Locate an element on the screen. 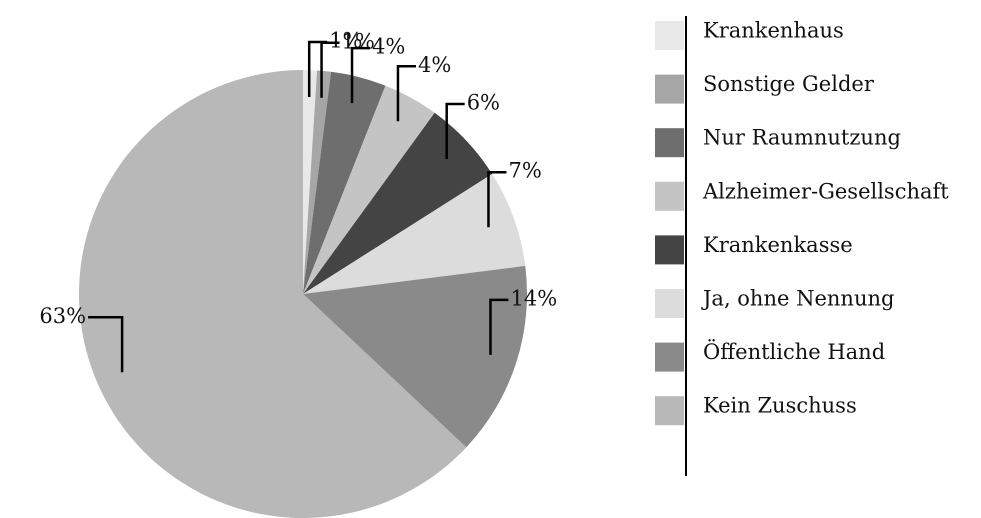 This screenshot has height=518, width=981. data-label: 7% is located at coordinates (524, 171).